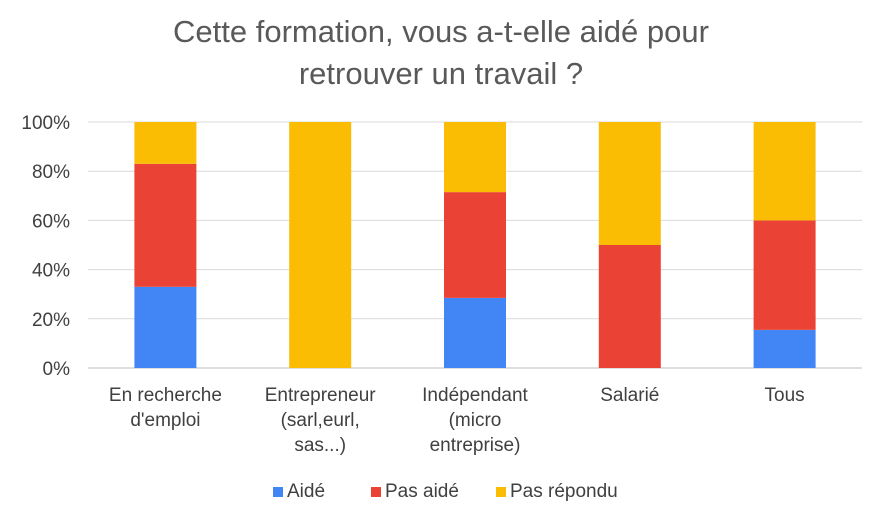 The width and height of the screenshot is (883, 515). What do you see at coordinates (165, 395) in the screenshot?
I see `x-category-label: En recherche` at bounding box center [165, 395].